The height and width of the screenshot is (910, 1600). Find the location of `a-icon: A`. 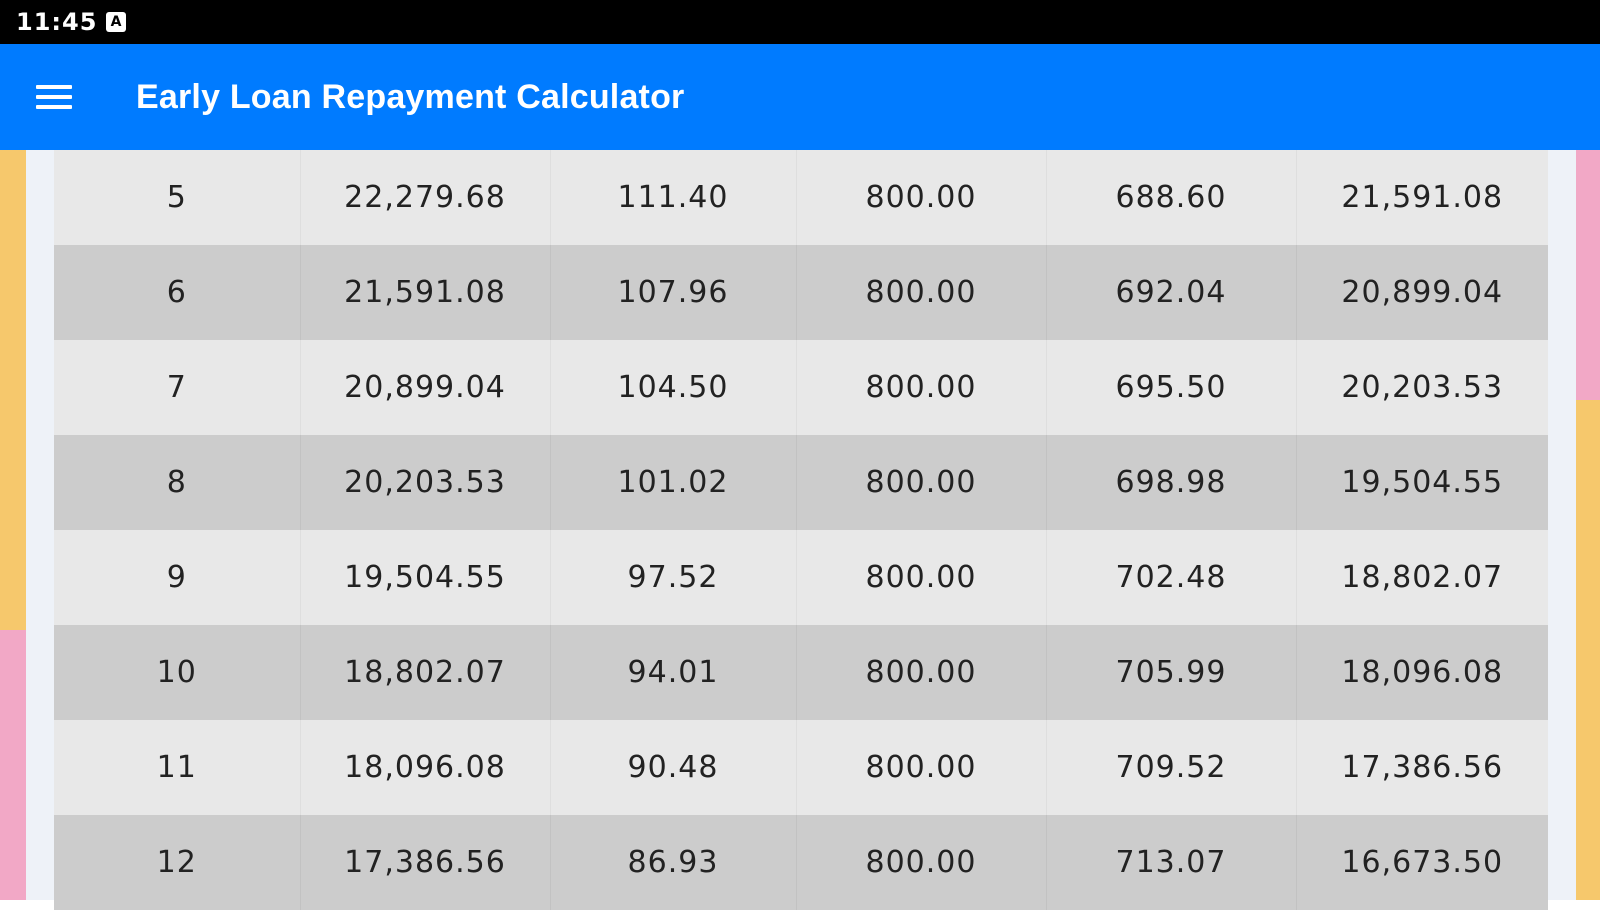

a-icon: A is located at coordinates (116, 22).